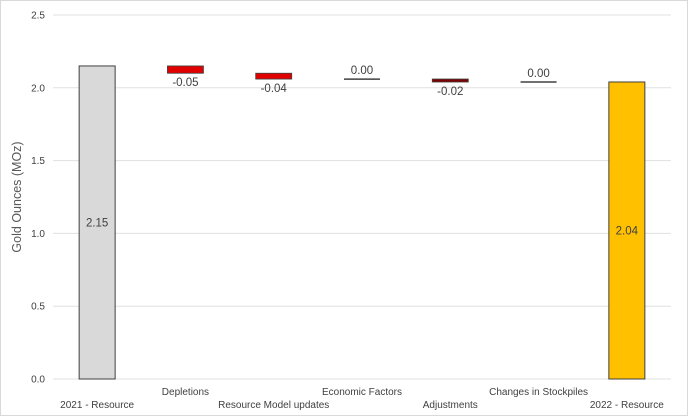 Image resolution: width=688 pixels, height=417 pixels. Describe the element at coordinates (185, 83) in the screenshot. I see `data-label: -0.05` at that location.